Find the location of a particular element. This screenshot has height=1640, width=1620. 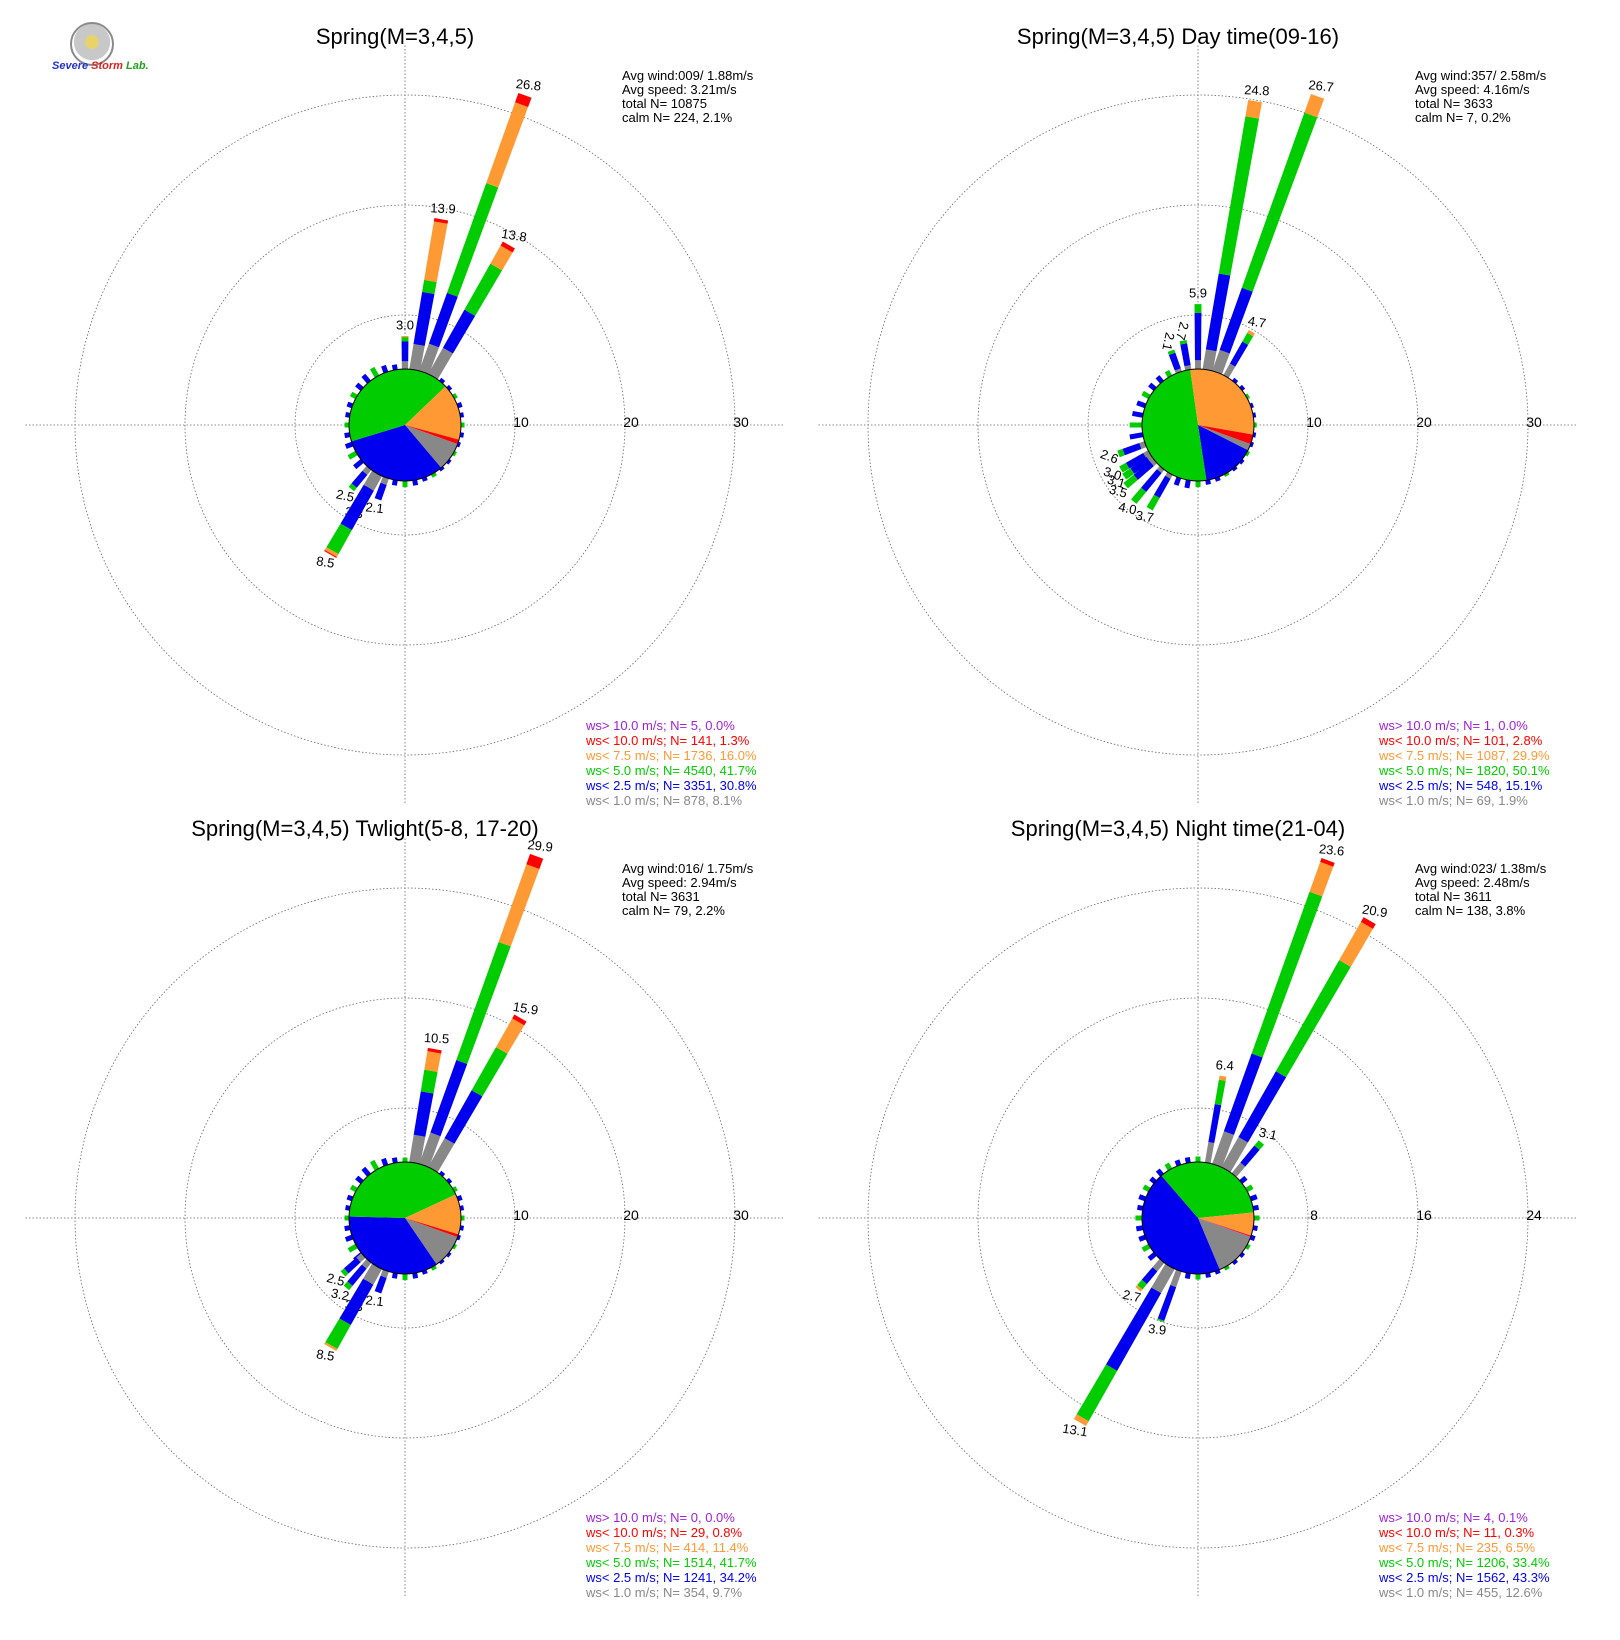

stat-avg-speed: Avg speed: 2.94m/s is located at coordinates (679, 882).